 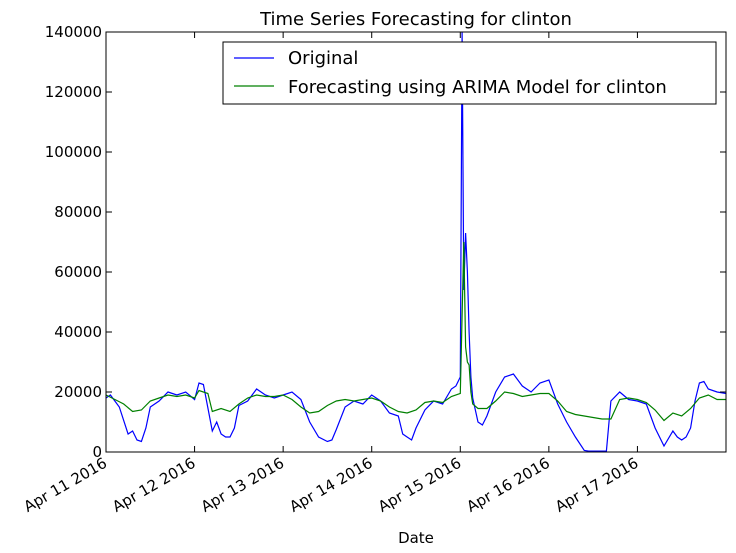 I want to click on x-tick-label: Apr 12 2016, so click(x=153, y=485).